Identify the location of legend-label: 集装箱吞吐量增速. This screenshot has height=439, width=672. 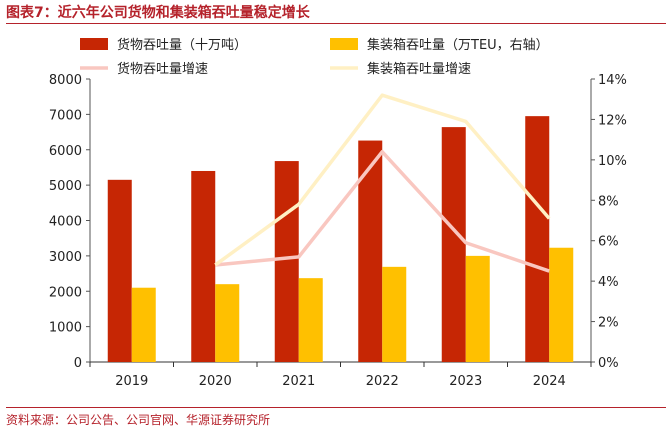
(419, 69).